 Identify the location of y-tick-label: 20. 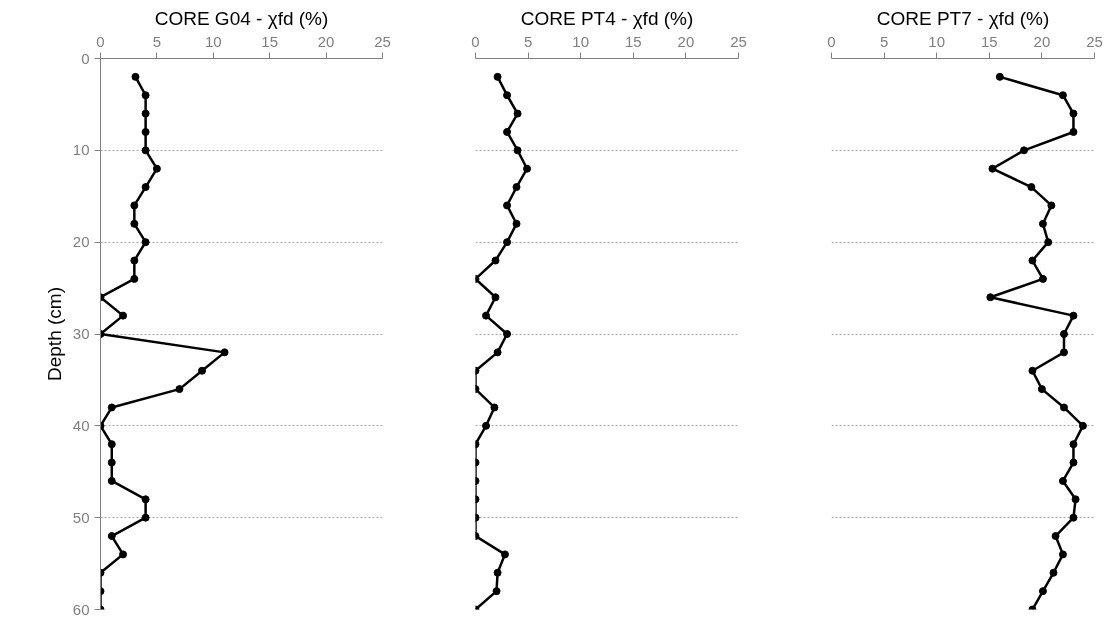
(81, 242).